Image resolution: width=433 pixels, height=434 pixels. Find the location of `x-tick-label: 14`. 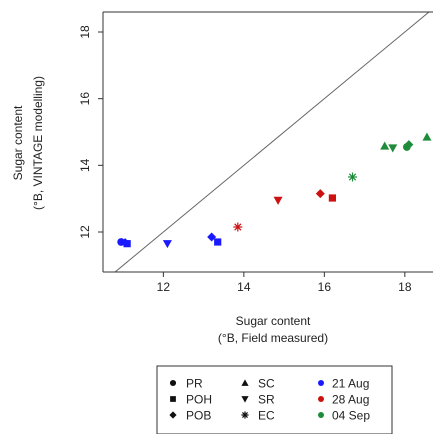

x-tick-label: 14 is located at coordinates (244, 287).